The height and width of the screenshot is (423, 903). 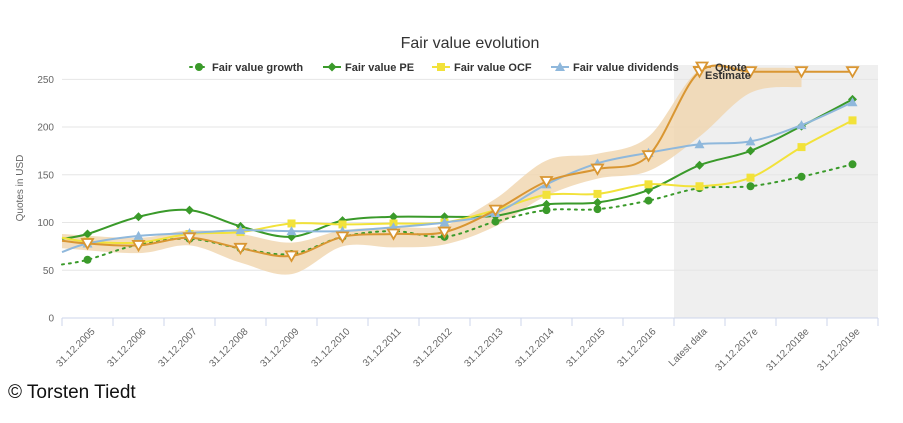 I want to click on y-axis: 0 50 100 150 200 250, so click(x=45, y=200).